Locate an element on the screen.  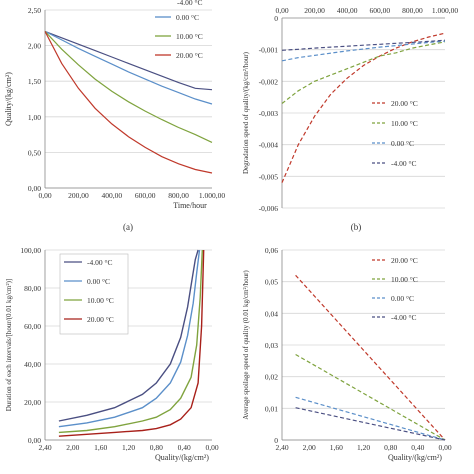
y-tick-label: -0,005 is located at coordinates (269, 176).